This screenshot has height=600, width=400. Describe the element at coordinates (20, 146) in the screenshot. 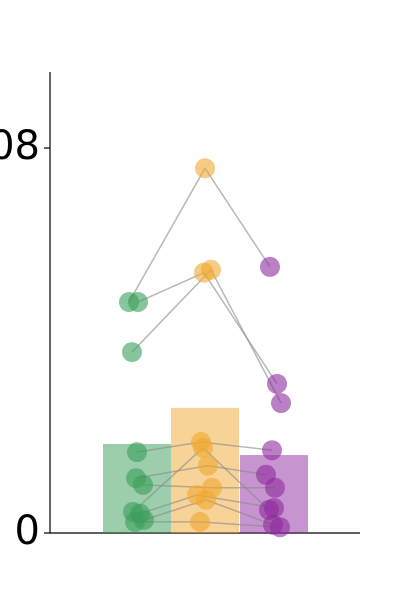

I see `y-tick-label: 0.08` at that location.